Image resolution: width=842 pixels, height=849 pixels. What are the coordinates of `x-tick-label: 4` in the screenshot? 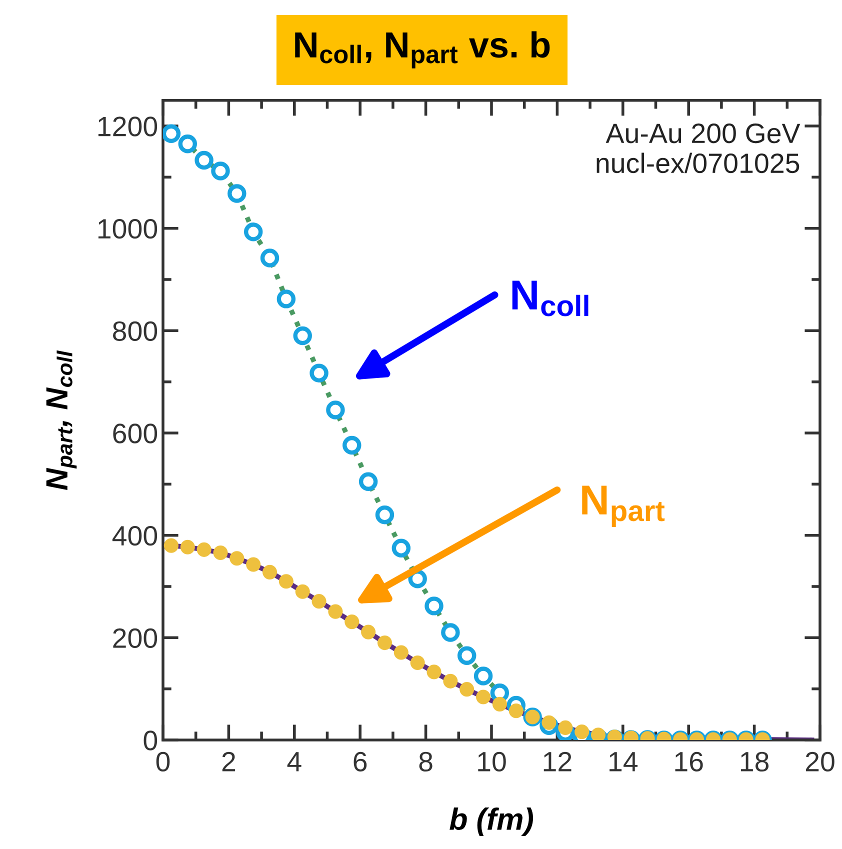 It's located at (294, 762).